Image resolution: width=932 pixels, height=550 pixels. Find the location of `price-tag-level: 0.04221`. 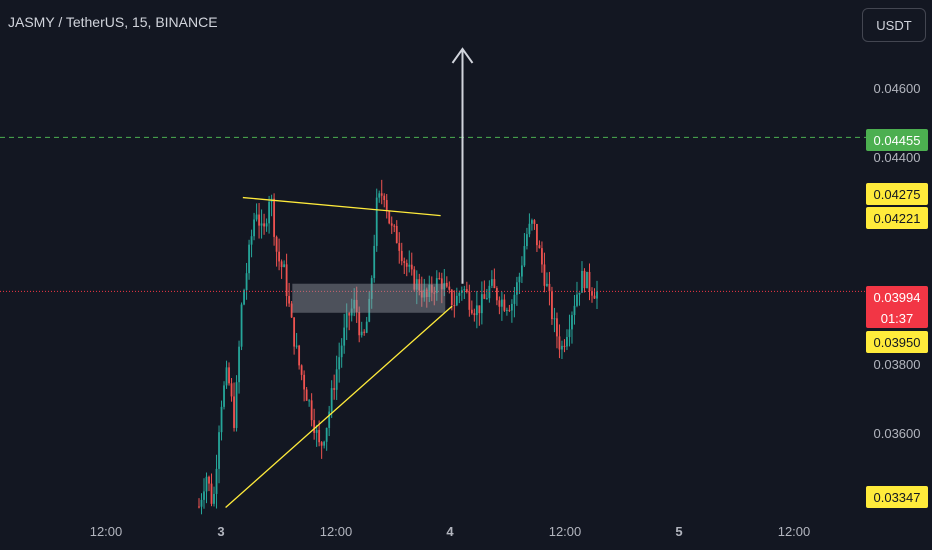

price-tag-level: 0.04221 is located at coordinates (897, 218).